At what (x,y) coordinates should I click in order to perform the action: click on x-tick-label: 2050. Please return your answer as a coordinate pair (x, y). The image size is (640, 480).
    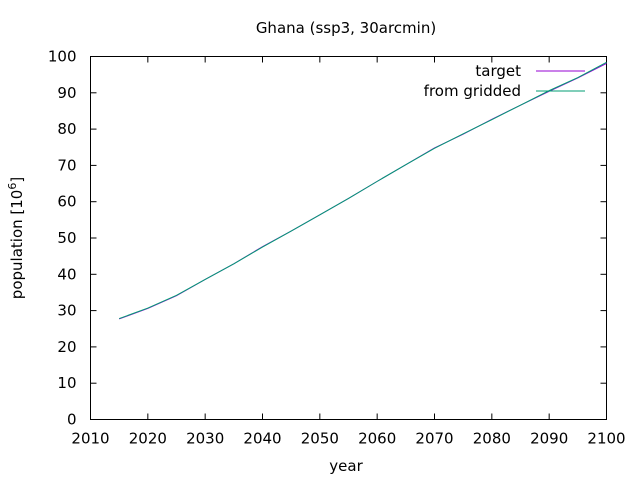
    Looking at the image, I should click on (320, 439).